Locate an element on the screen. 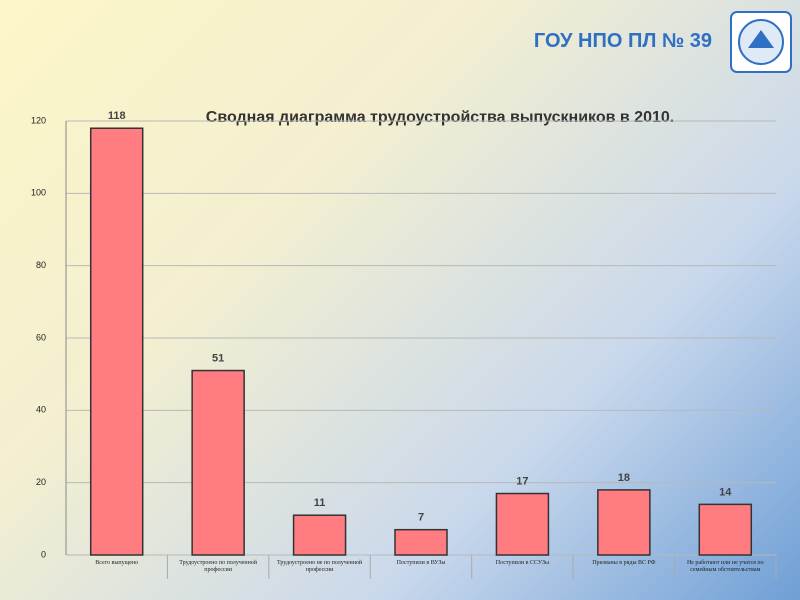 This screenshot has height=600, width=800. data-label: 14 is located at coordinates (725, 492).